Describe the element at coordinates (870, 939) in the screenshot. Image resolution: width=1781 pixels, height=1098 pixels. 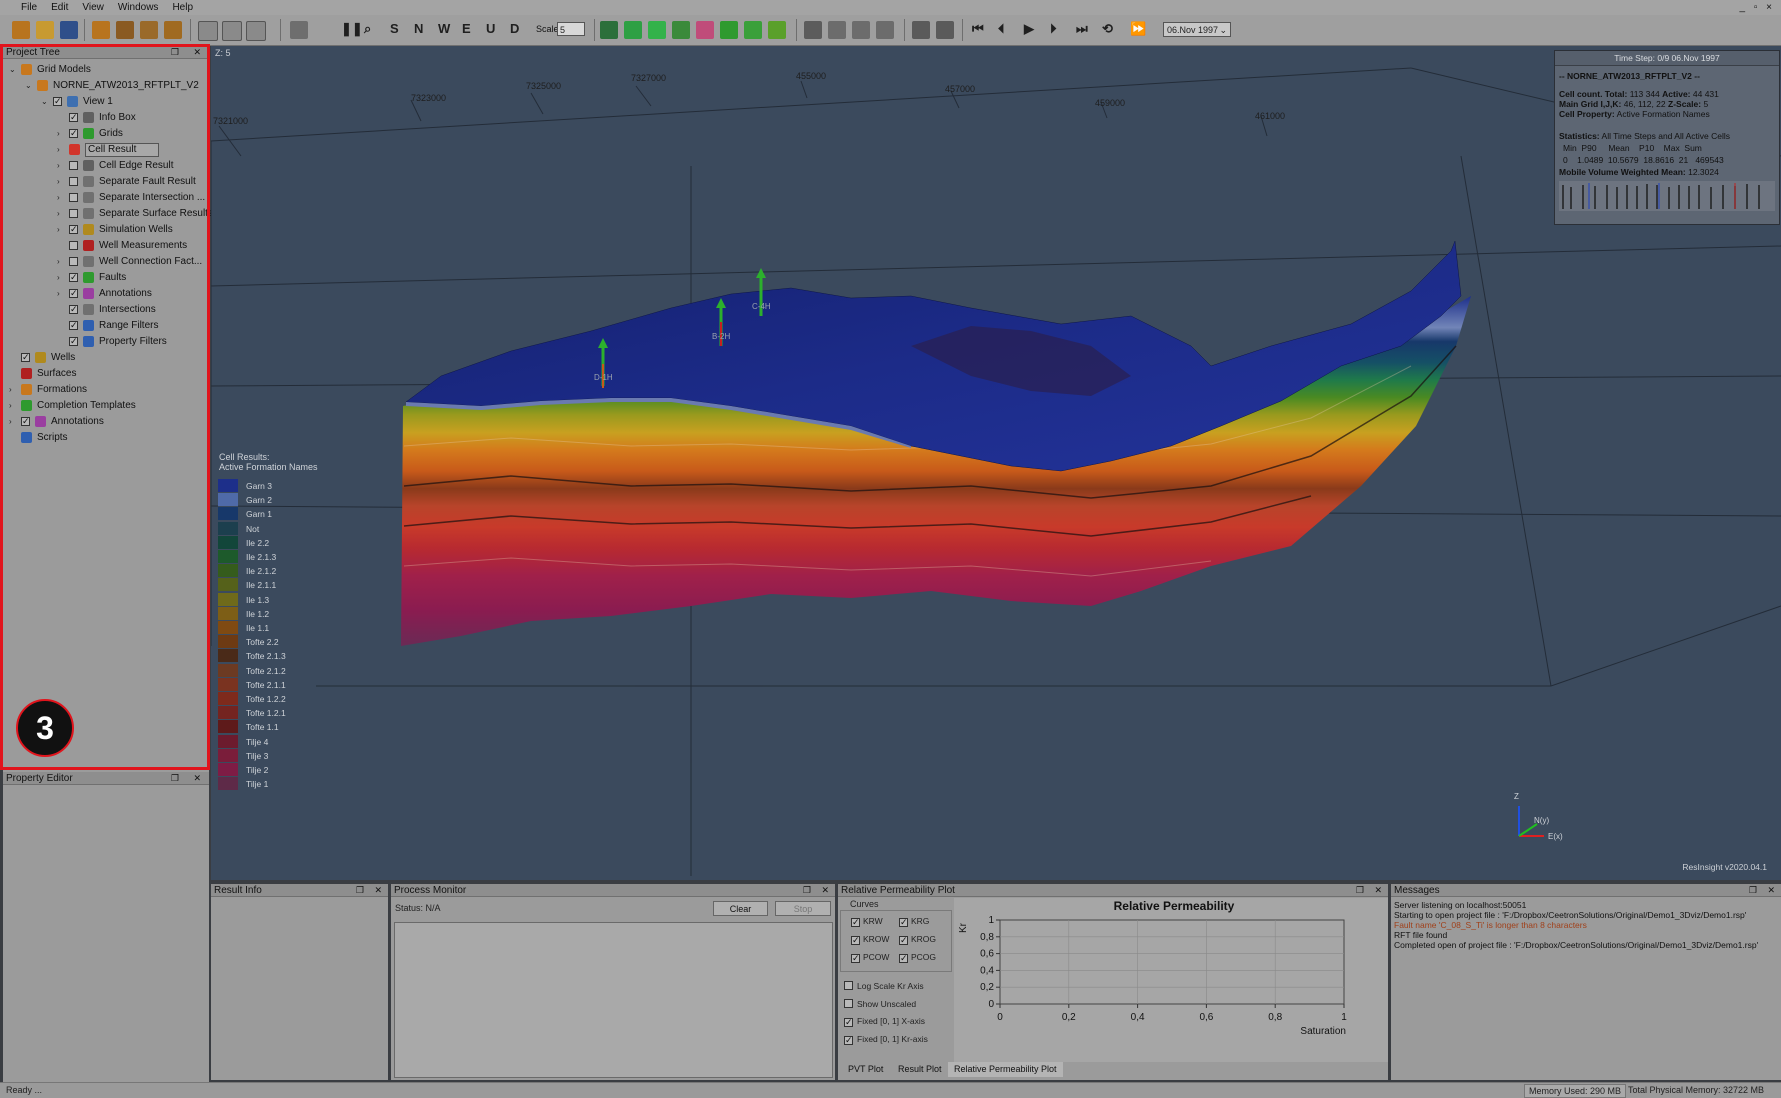
I see `curve-checkbox: ✓ KROW` at that location.